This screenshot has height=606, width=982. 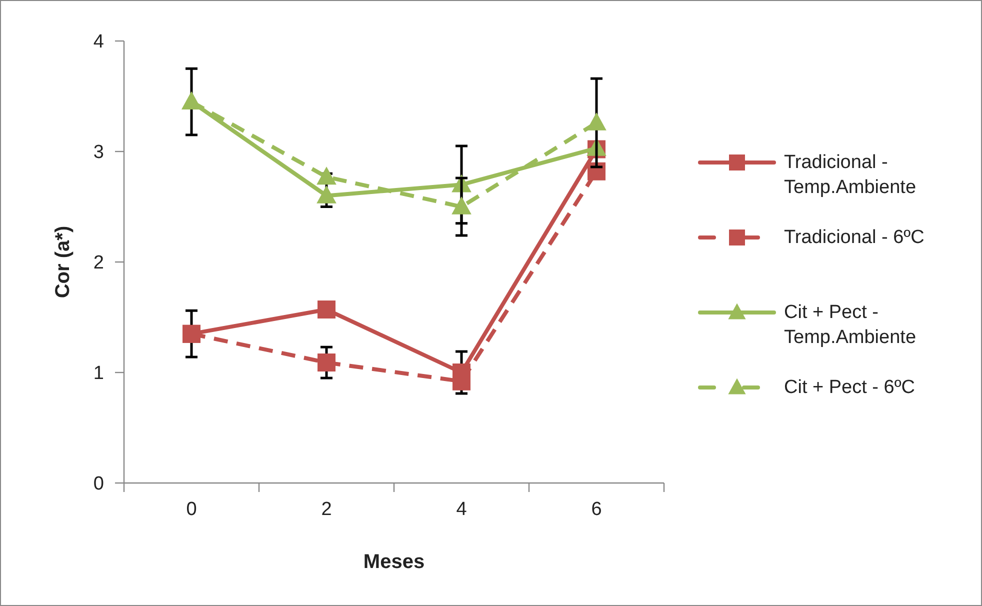 What do you see at coordinates (394, 562) in the screenshot?
I see `x-axis-title: Meses` at bounding box center [394, 562].